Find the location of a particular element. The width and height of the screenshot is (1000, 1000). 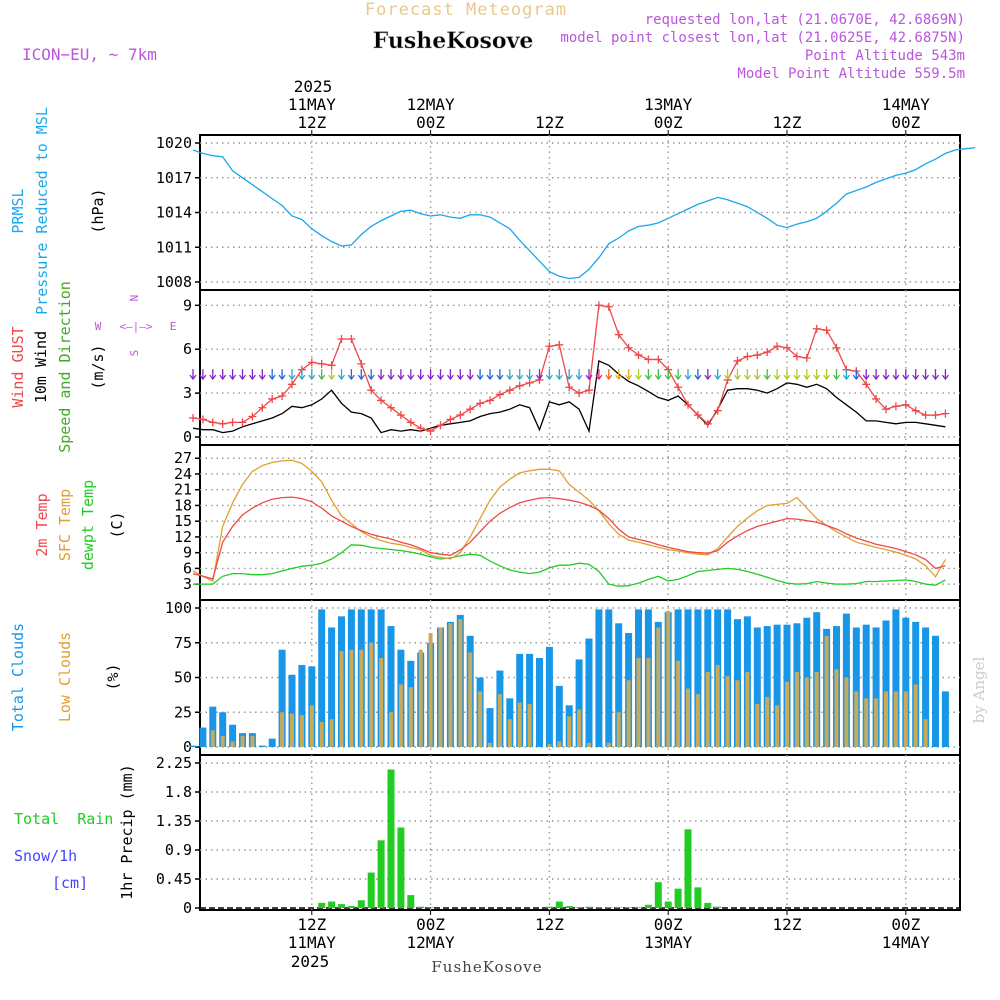

bottom-hour-label-4: 12Z is located at coordinates (787, 924).